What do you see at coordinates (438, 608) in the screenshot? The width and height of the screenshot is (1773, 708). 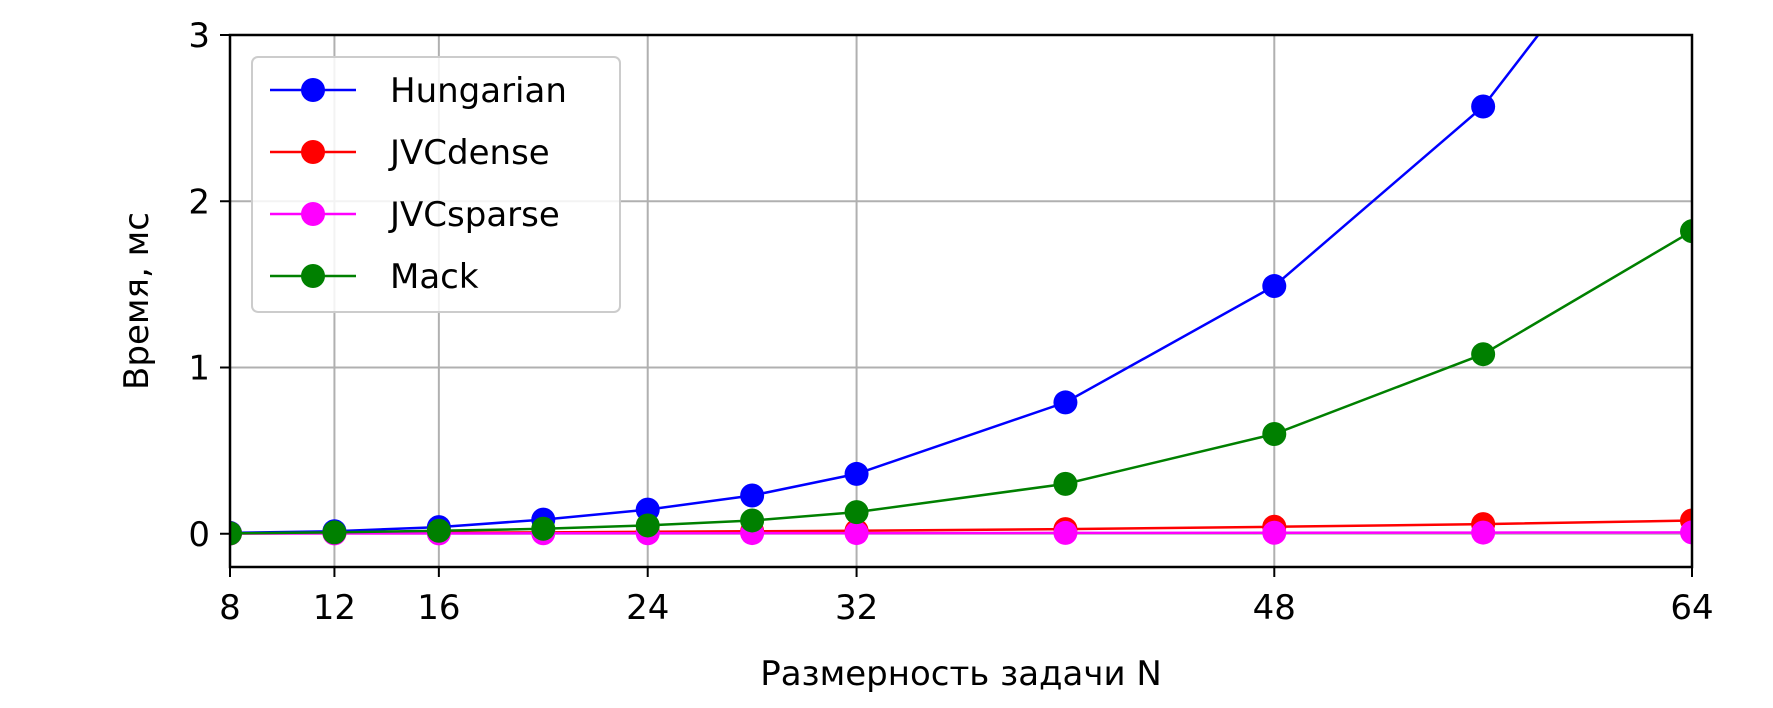 I see `x-tick-label: 16` at bounding box center [438, 608].